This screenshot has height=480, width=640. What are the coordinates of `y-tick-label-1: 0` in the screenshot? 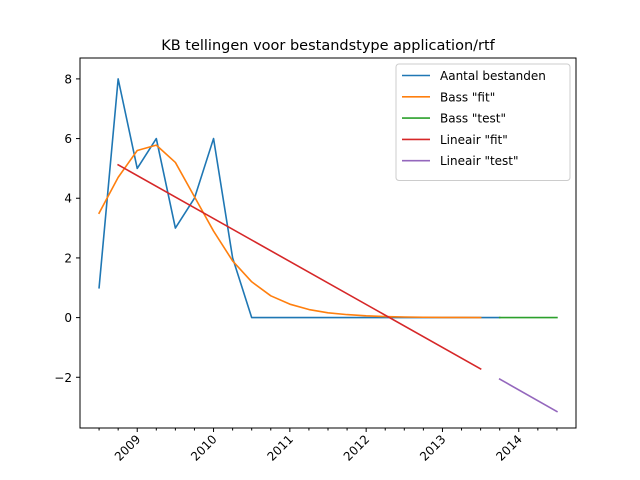 It's located at (68, 318).